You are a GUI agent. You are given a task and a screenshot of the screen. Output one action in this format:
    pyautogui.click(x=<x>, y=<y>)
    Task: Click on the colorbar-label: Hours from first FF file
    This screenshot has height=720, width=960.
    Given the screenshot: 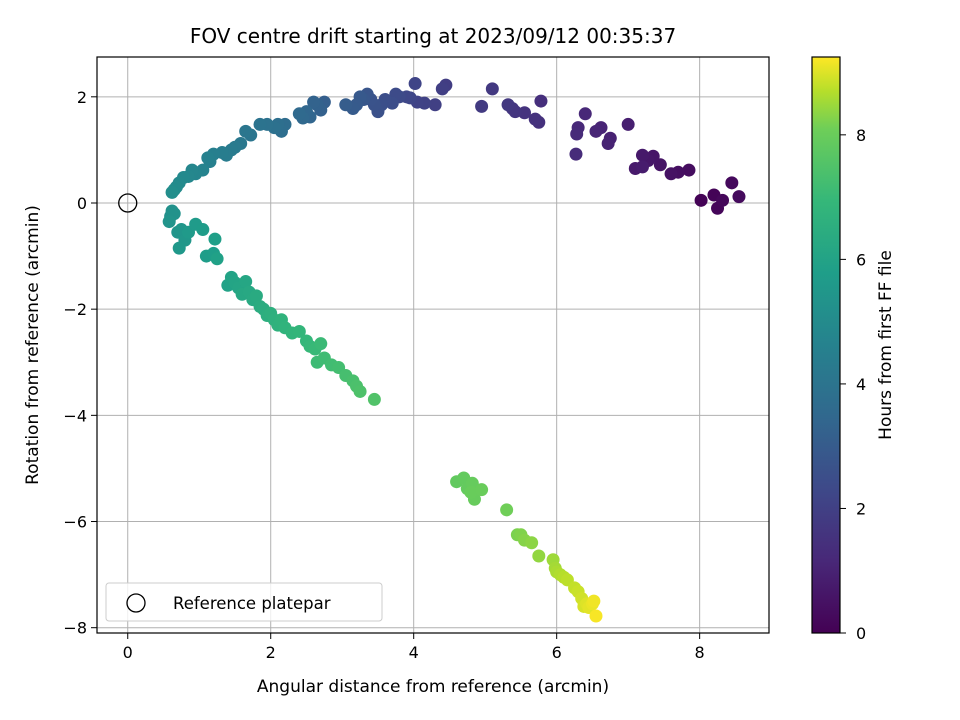 What is the action you would take?
    pyautogui.click(x=886, y=345)
    